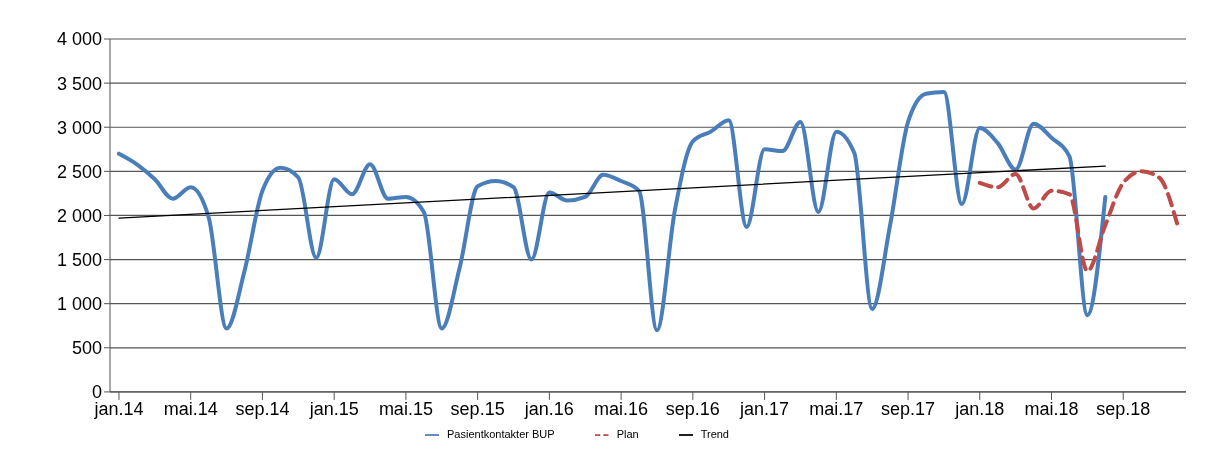 This screenshot has width=1205, height=452. Describe the element at coordinates (477, 408) in the screenshot. I see `x-tick-label: sep.15` at that location.